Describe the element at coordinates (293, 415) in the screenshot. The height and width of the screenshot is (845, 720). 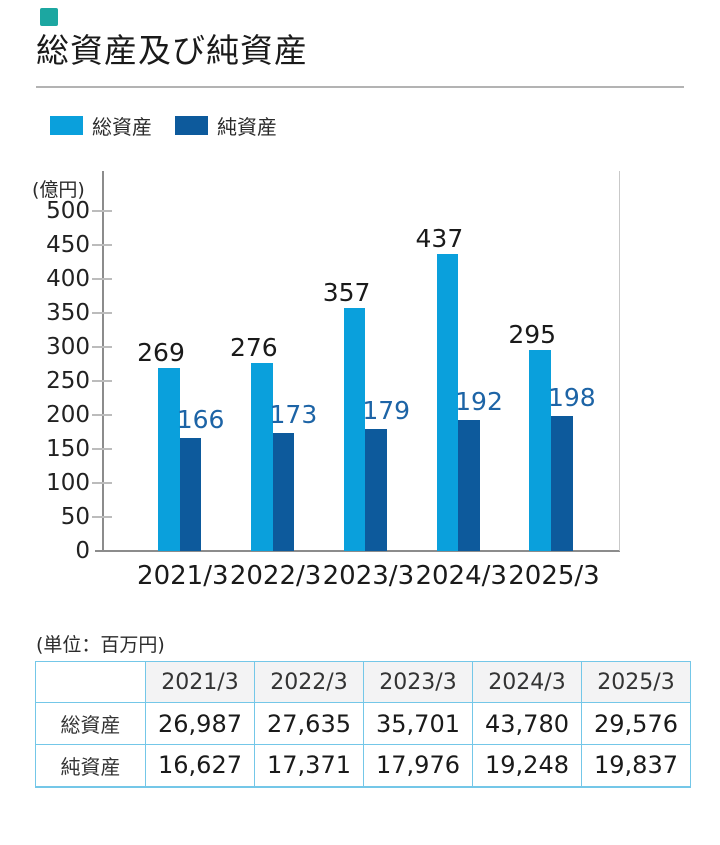
I see `net-assets-value-label: 173` at that location.